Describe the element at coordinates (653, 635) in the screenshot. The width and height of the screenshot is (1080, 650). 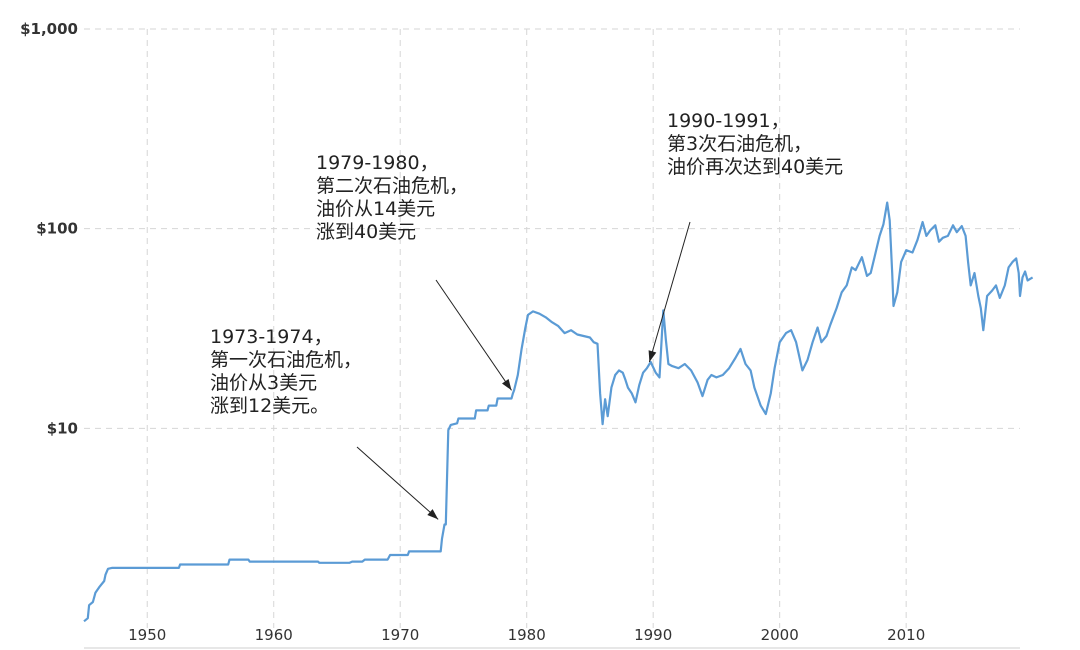
I see `x-tick-label: 1990` at that location.